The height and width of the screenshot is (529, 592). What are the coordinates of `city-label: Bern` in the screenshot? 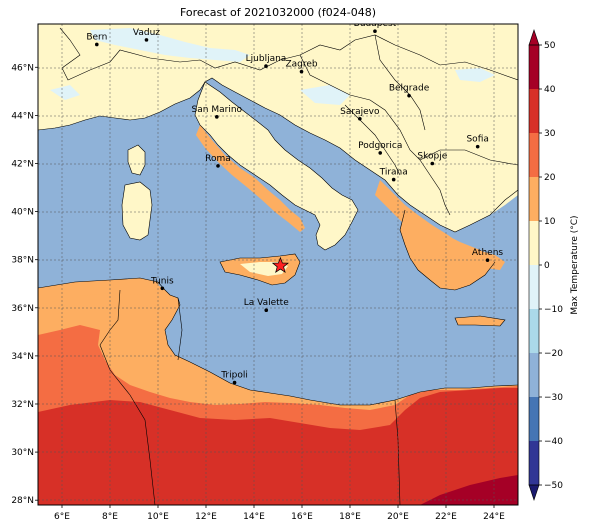 It's located at (96, 37).